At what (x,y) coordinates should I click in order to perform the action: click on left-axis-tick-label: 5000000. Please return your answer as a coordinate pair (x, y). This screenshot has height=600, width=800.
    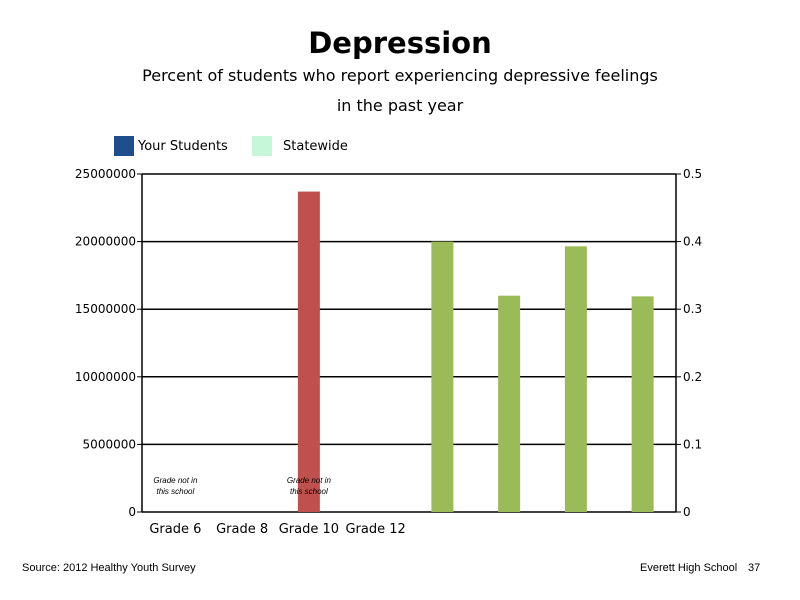
    Looking at the image, I should click on (109, 444).